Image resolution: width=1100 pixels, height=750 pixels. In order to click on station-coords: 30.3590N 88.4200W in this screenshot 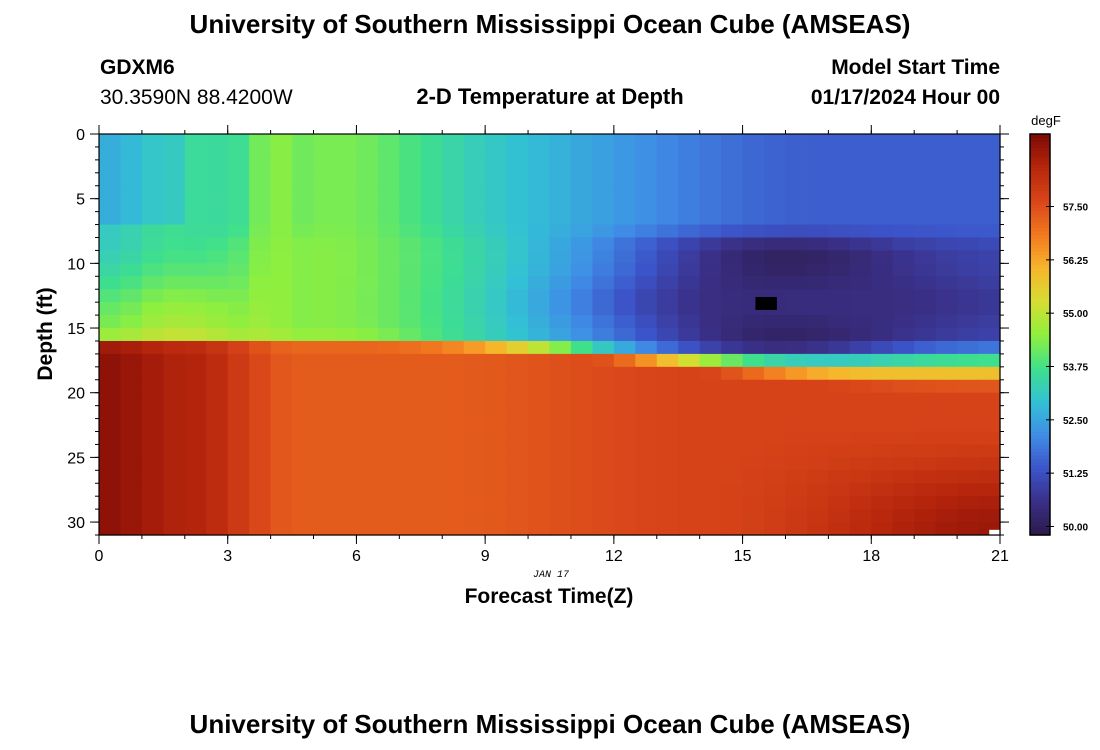, I will do `click(196, 97)`.